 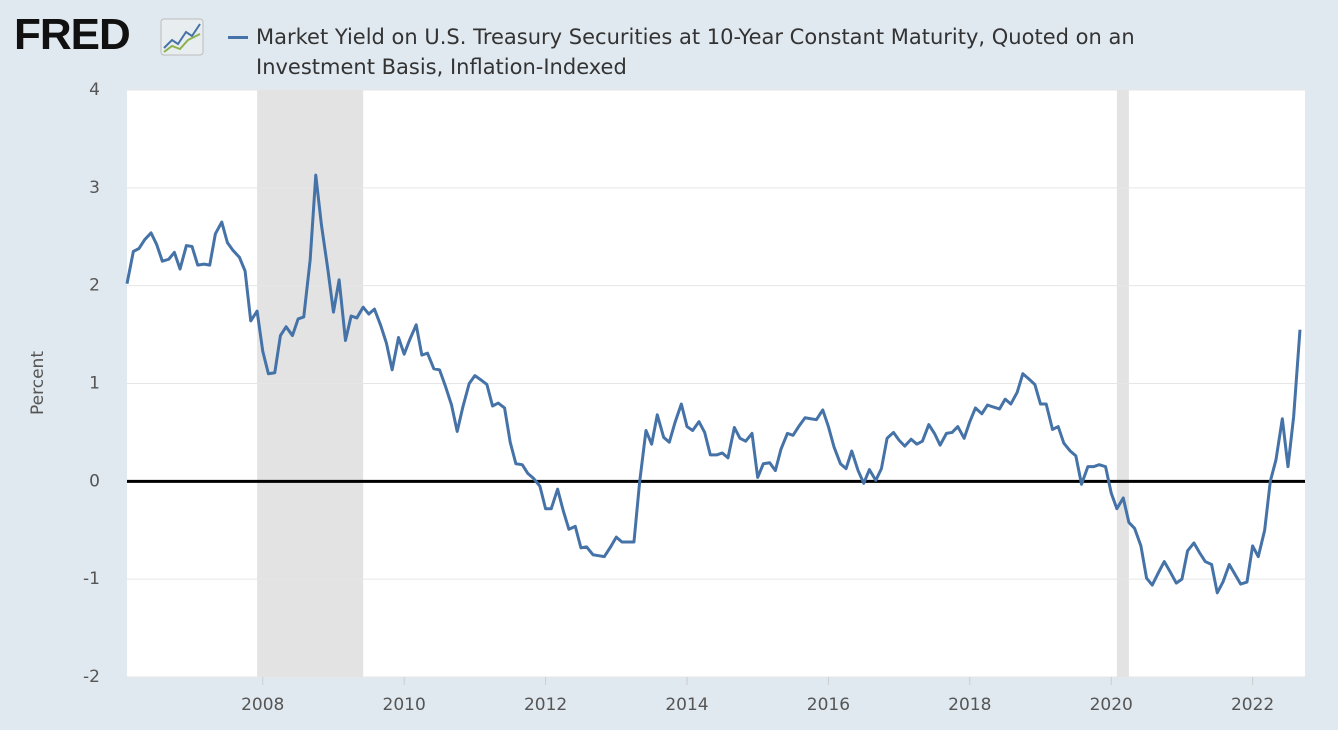 What do you see at coordinates (1111, 705) in the screenshot?
I see `x-tick-label: 2020` at bounding box center [1111, 705].